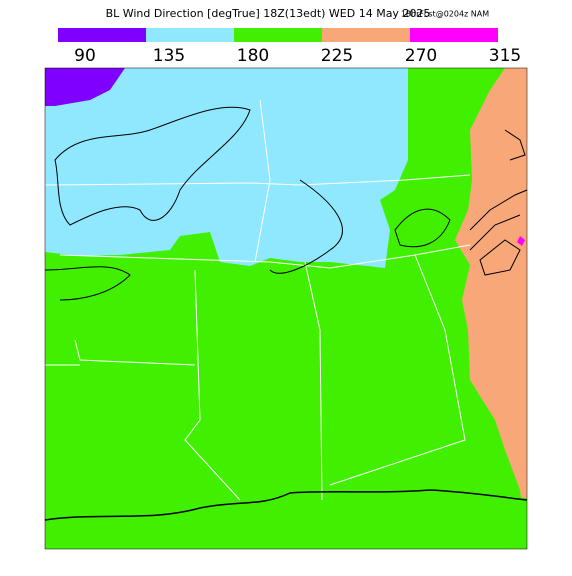  Describe the element at coordinates (421, 56) in the screenshot. I see `colorbar-label: 270` at that location.